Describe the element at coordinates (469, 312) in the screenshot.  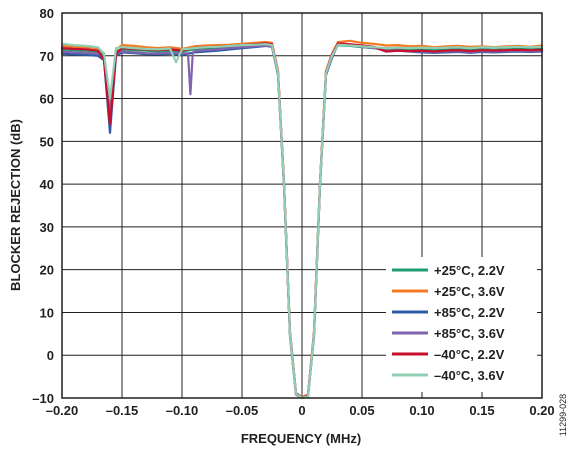
I see `legend-label: +85°C, 2.2V` at that location.